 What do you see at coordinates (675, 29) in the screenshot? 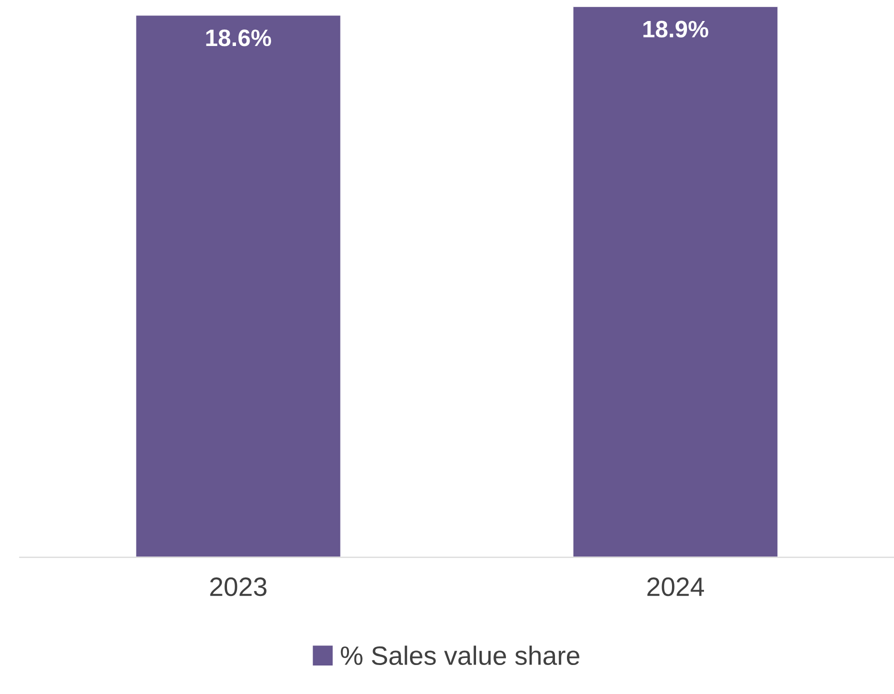
I see `data-label: 18.9%` at bounding box center [675, 29].